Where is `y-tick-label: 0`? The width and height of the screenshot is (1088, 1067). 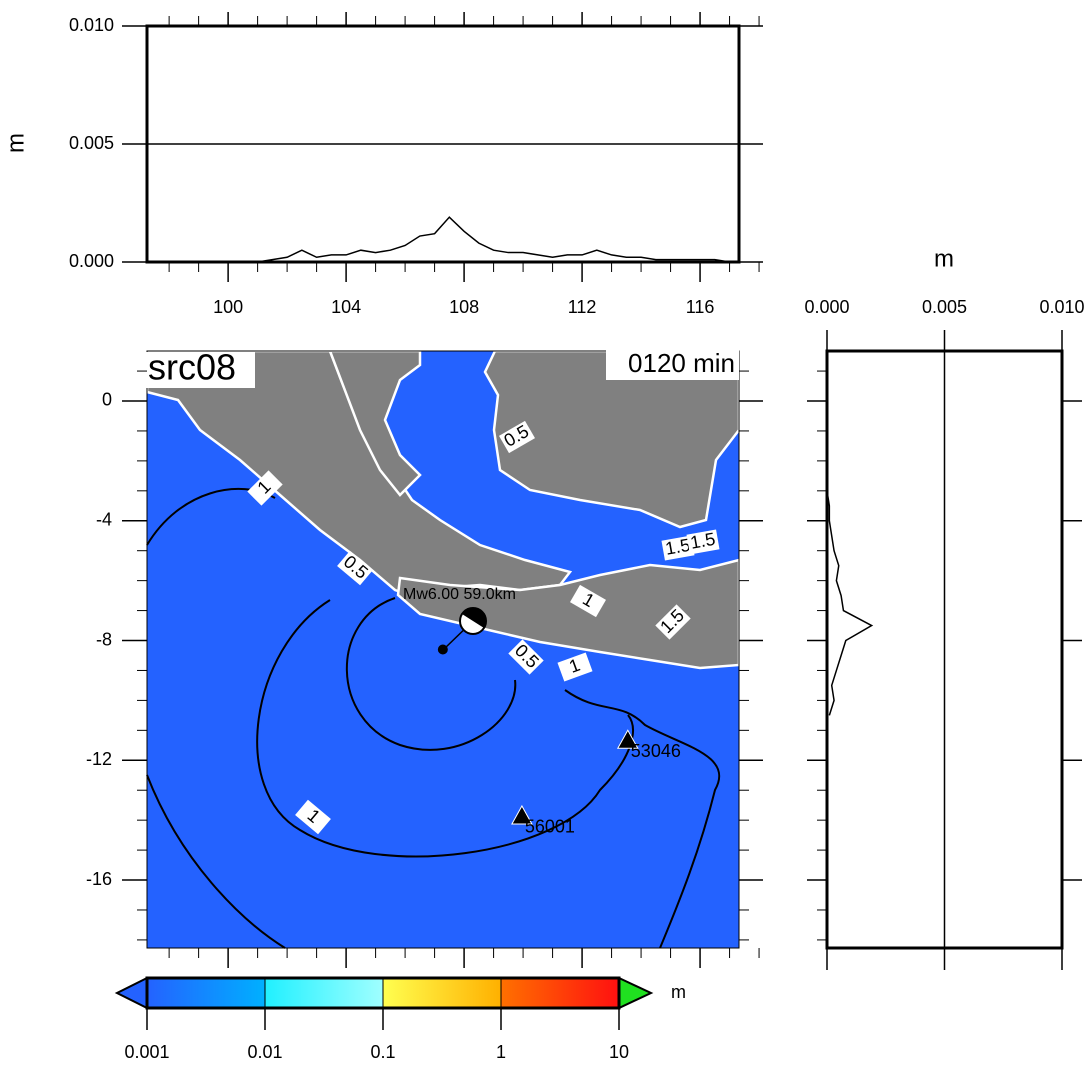 y-tick-label: 0 is located at coordinates (107, 400).